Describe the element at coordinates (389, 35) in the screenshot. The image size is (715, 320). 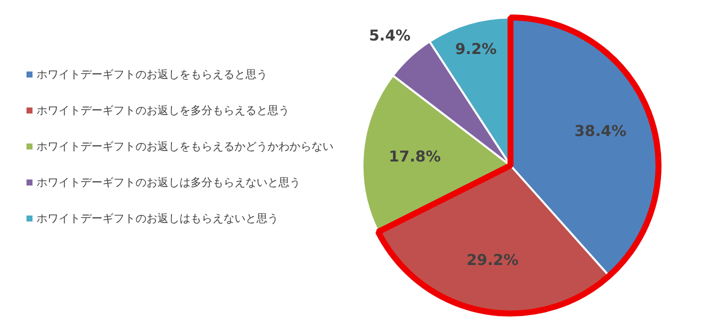
I see `data-label: 5.4%` at that location.